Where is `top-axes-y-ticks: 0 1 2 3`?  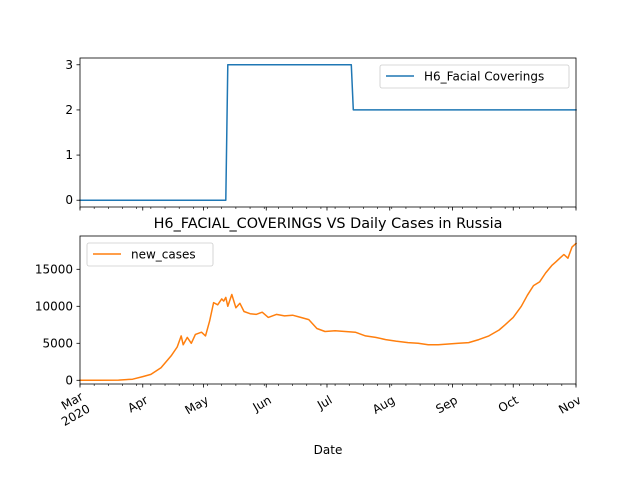 top-axes-y-ticks: 0 1 2 3 is located at coordinates (72, 132).